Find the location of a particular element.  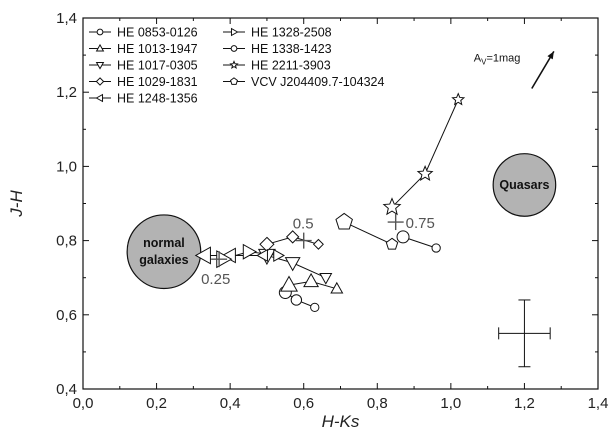

legend-entry: HE 1328-2508 is located at coordinates (291, 33).